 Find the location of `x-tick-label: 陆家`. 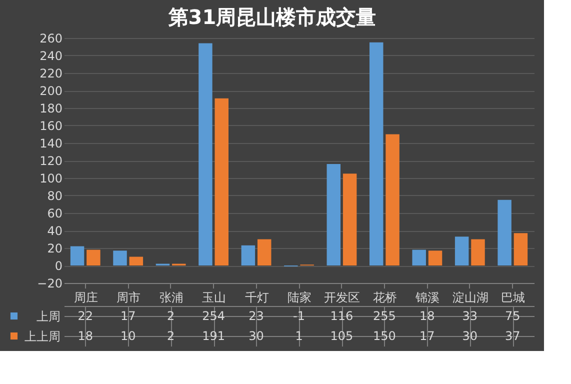

x-tick-label: 陆家 is located at coordinates (300, 297).